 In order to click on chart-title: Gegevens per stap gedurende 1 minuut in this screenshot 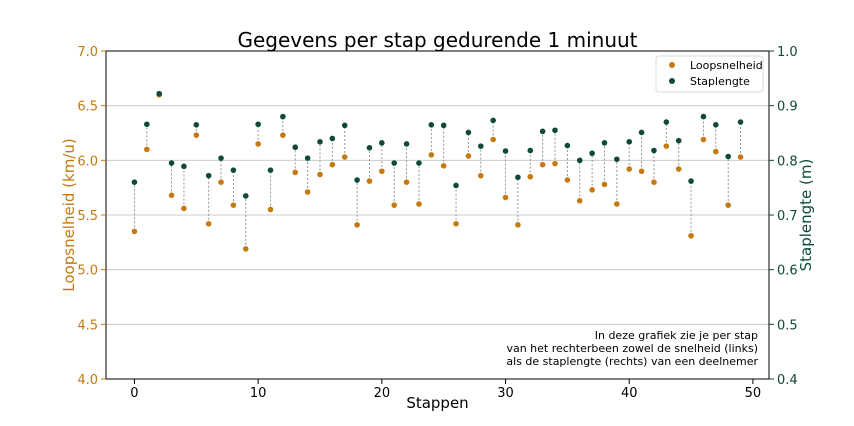, I will do `click(437, 40)`.